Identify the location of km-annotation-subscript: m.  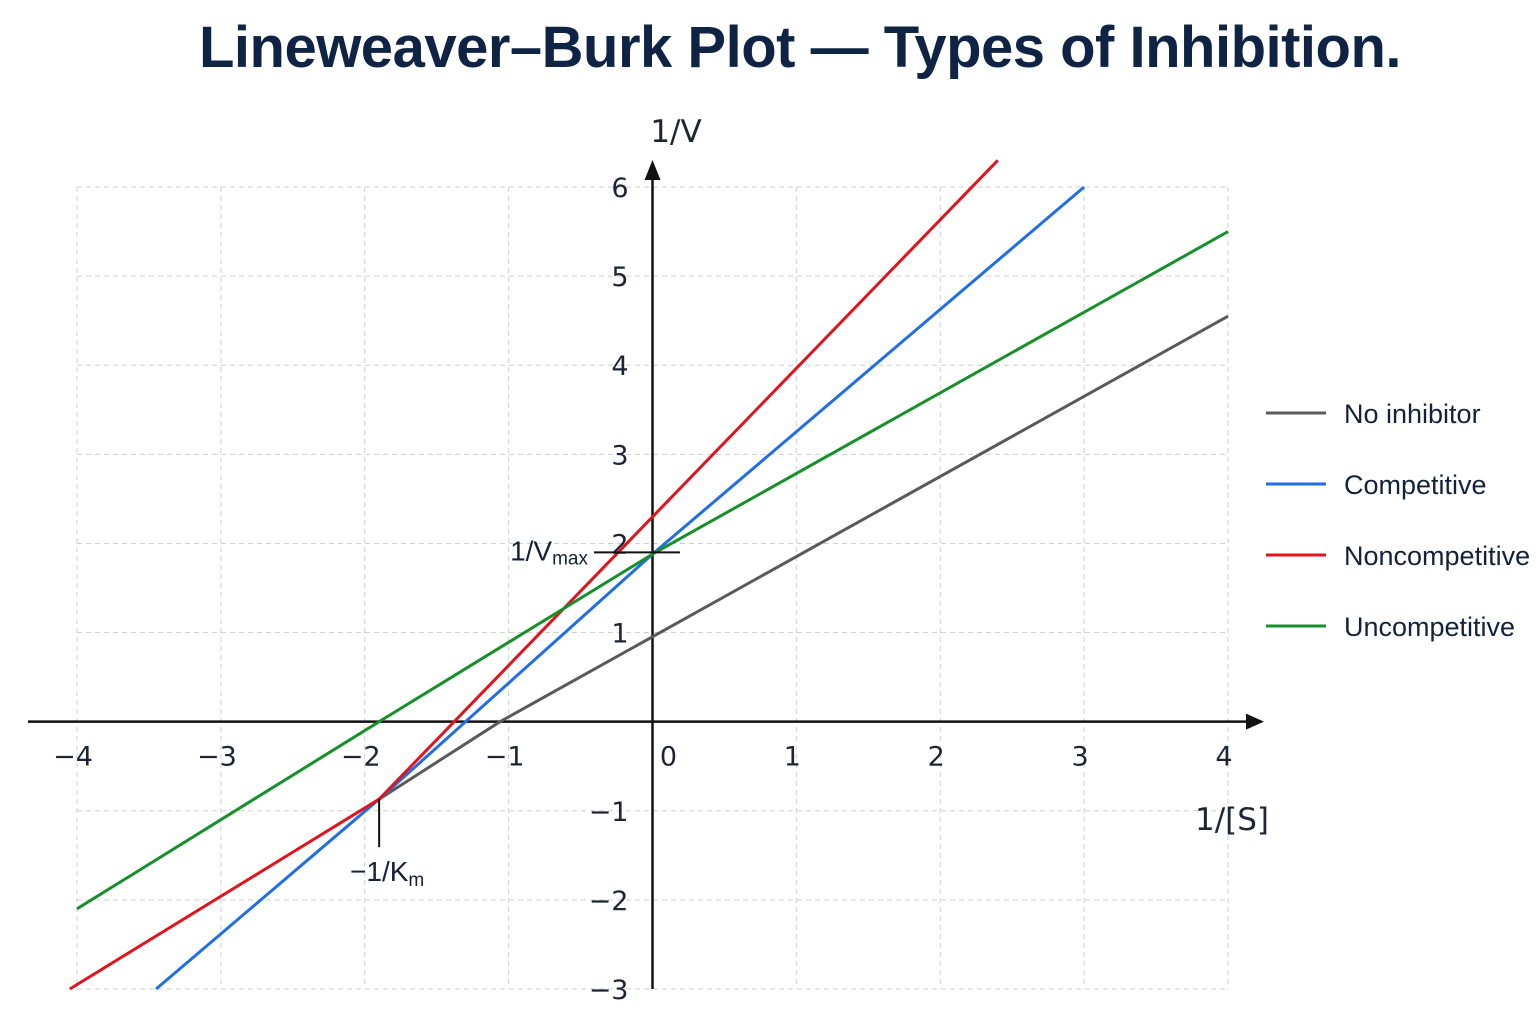
(416, 880).